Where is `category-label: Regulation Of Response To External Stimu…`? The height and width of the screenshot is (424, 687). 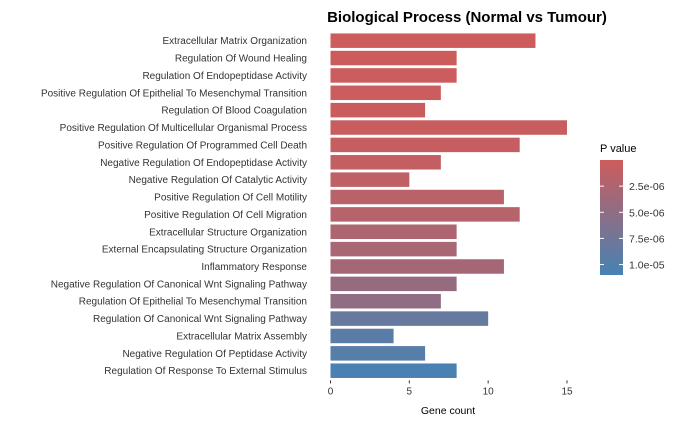 category-label: Regulation Of Response To External Stimu… is located at coordinates (205, 371).